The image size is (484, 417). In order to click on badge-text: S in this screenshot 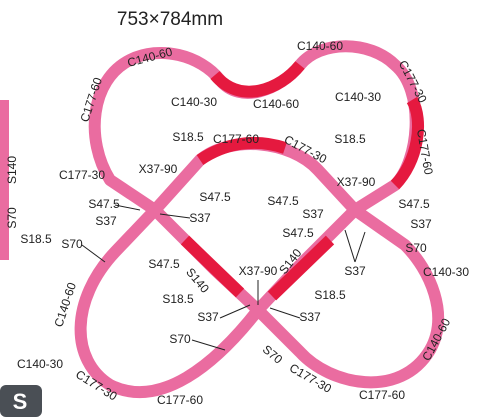, I will do `click(20, 401)`.